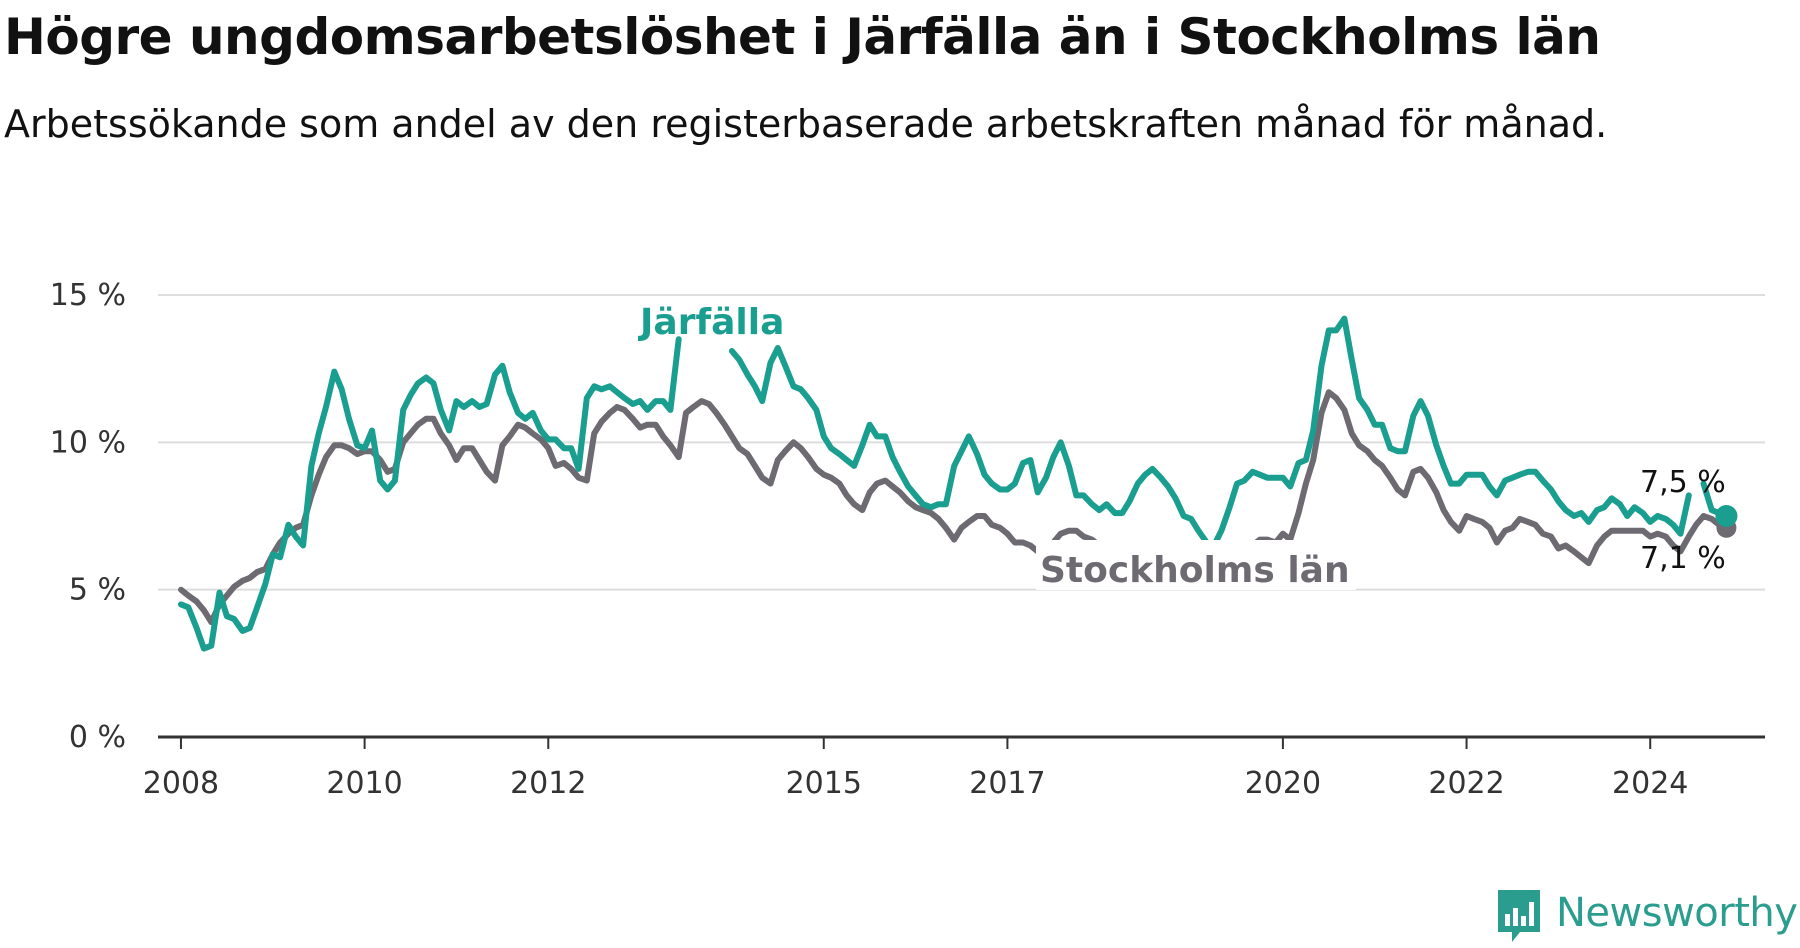 The width and height of the screenshot is (1800, 948). Describe the element at coordinates (1677, 913) in the screenshot. I see `brand-name: Newsworthy` at that location.